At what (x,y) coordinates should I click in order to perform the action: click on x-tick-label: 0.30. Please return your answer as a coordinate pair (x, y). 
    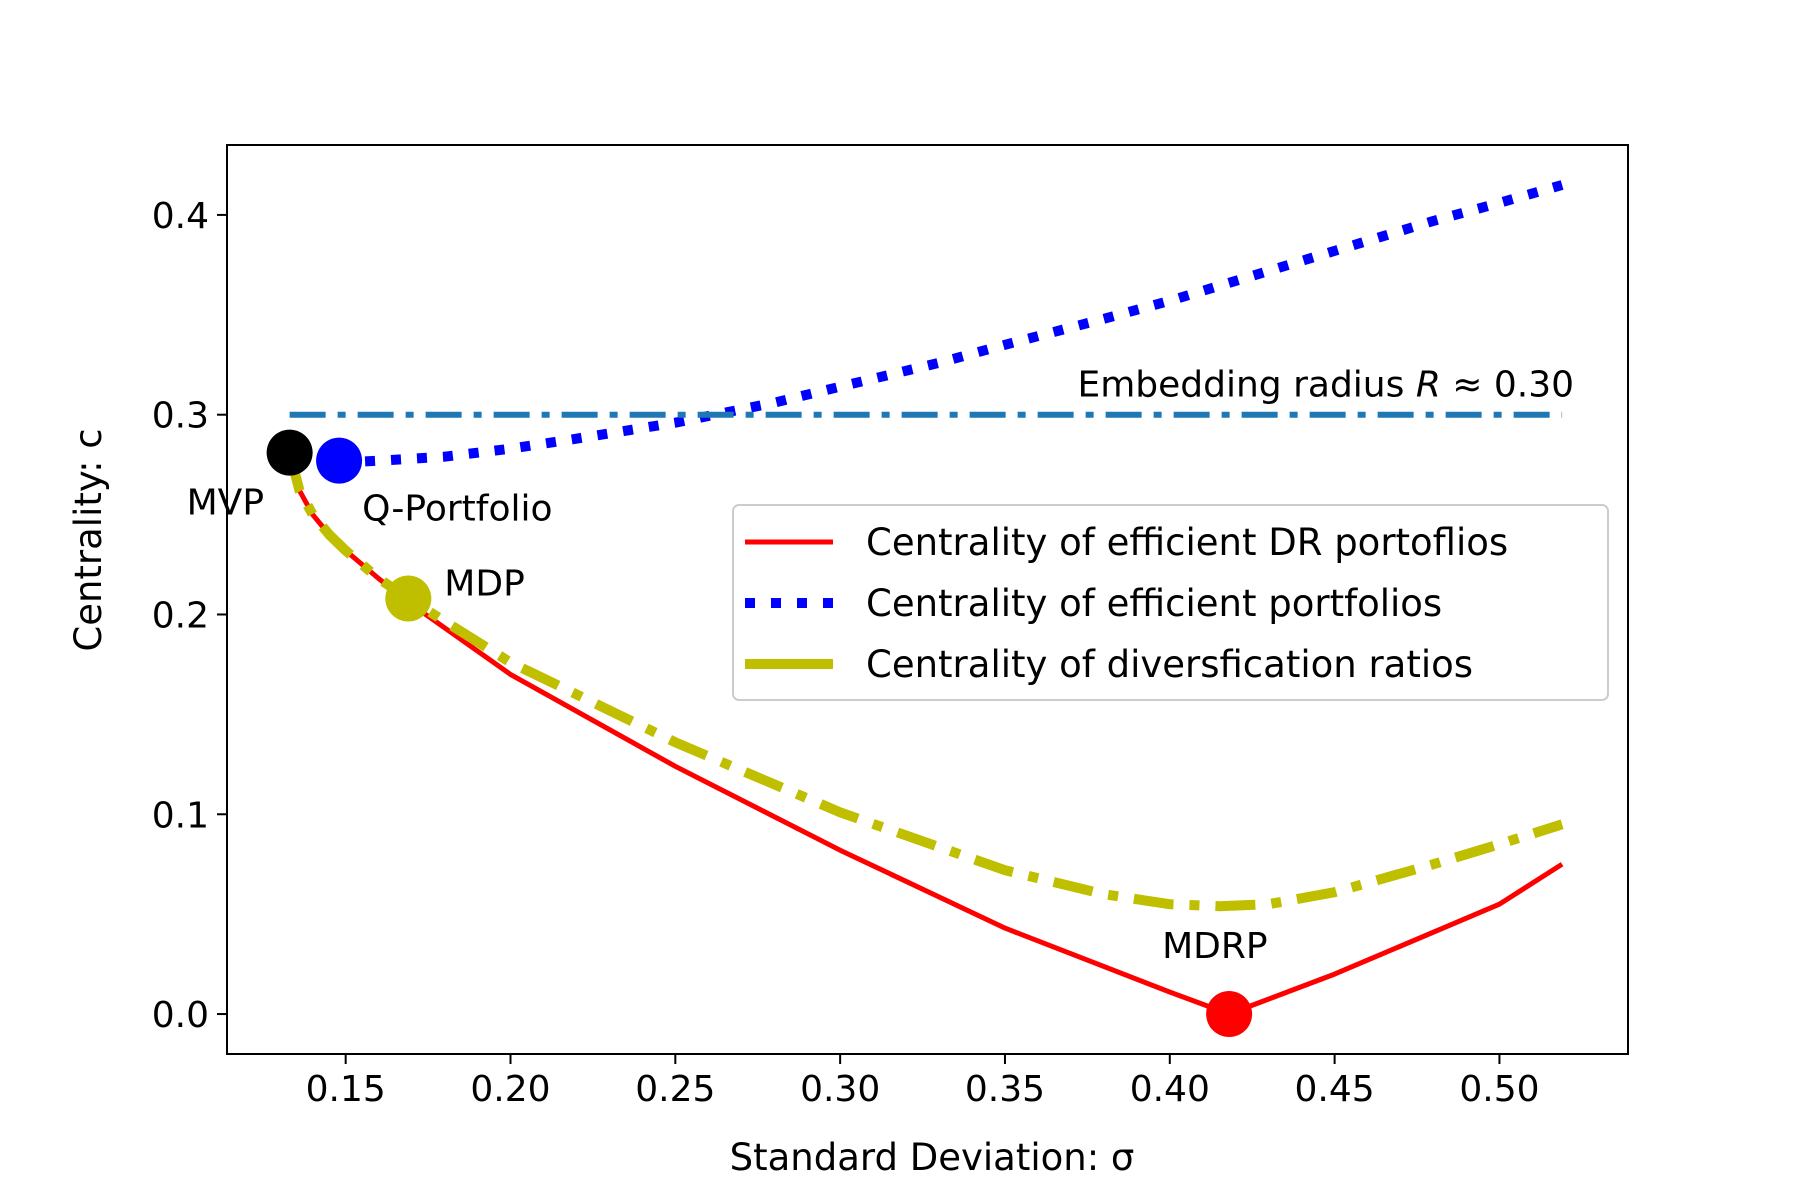
    Looking at the image, I should click on (840, 1089).